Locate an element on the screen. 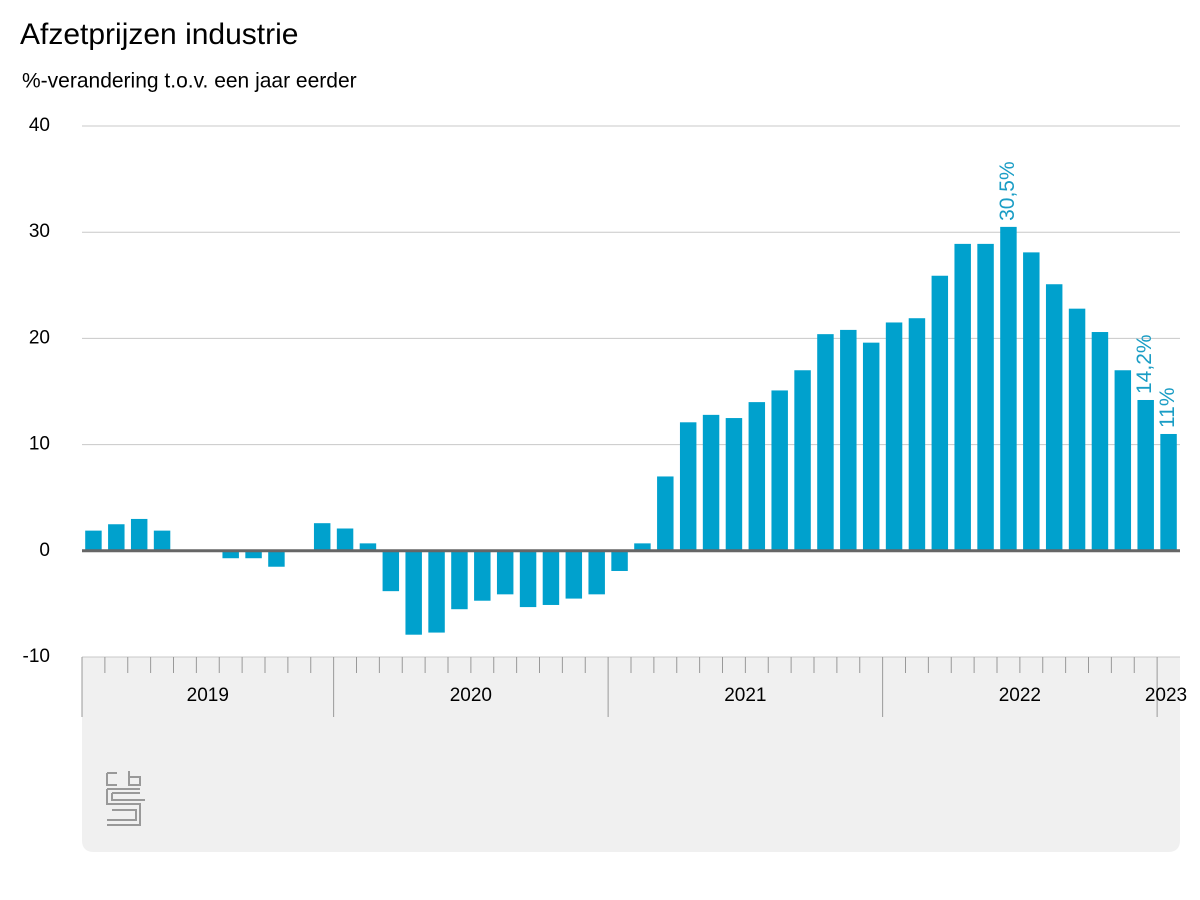 This screenshot has height=900, width=1200. cbs-logo is located at coordinates (125, 798).